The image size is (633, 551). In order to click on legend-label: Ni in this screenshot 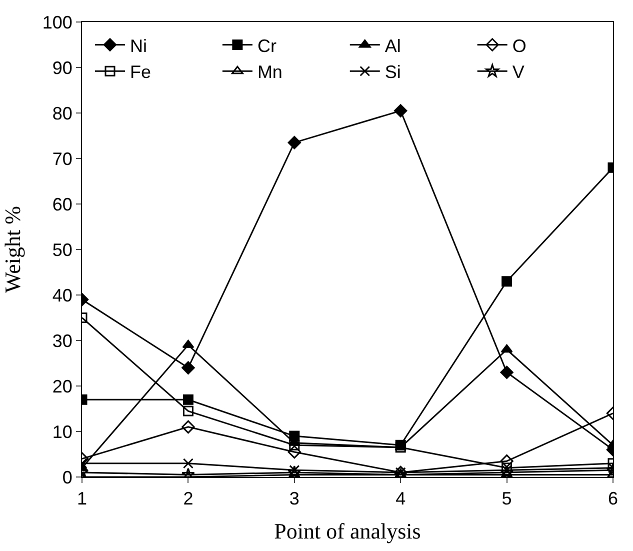, I will do `click(138, 46)`.